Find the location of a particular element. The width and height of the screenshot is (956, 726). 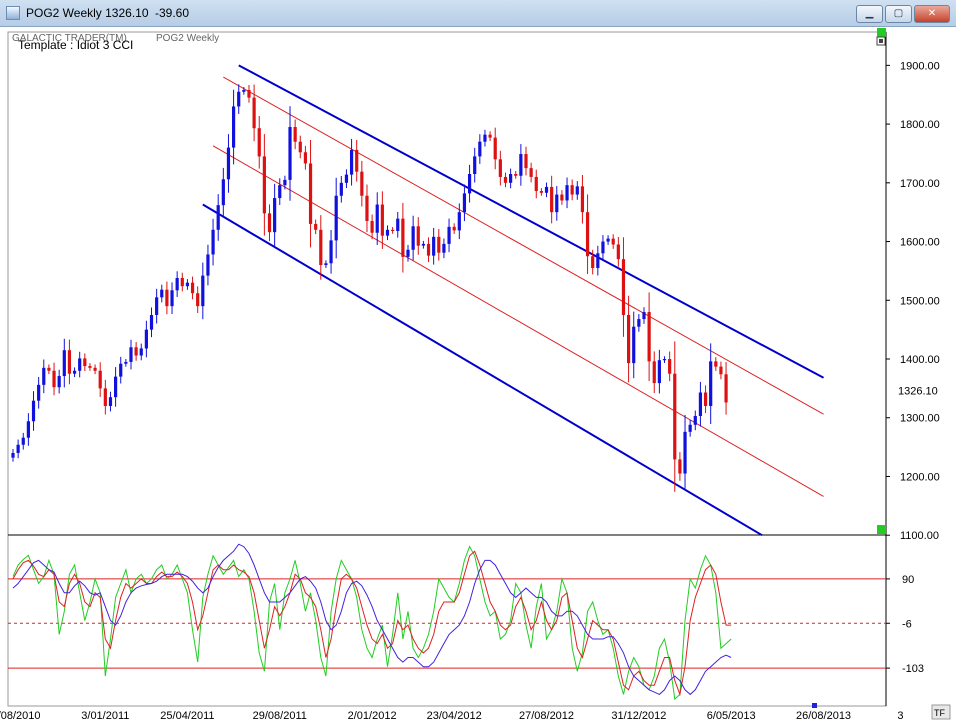

cci-tick-label: -103 is located at coordinates (913, 669).